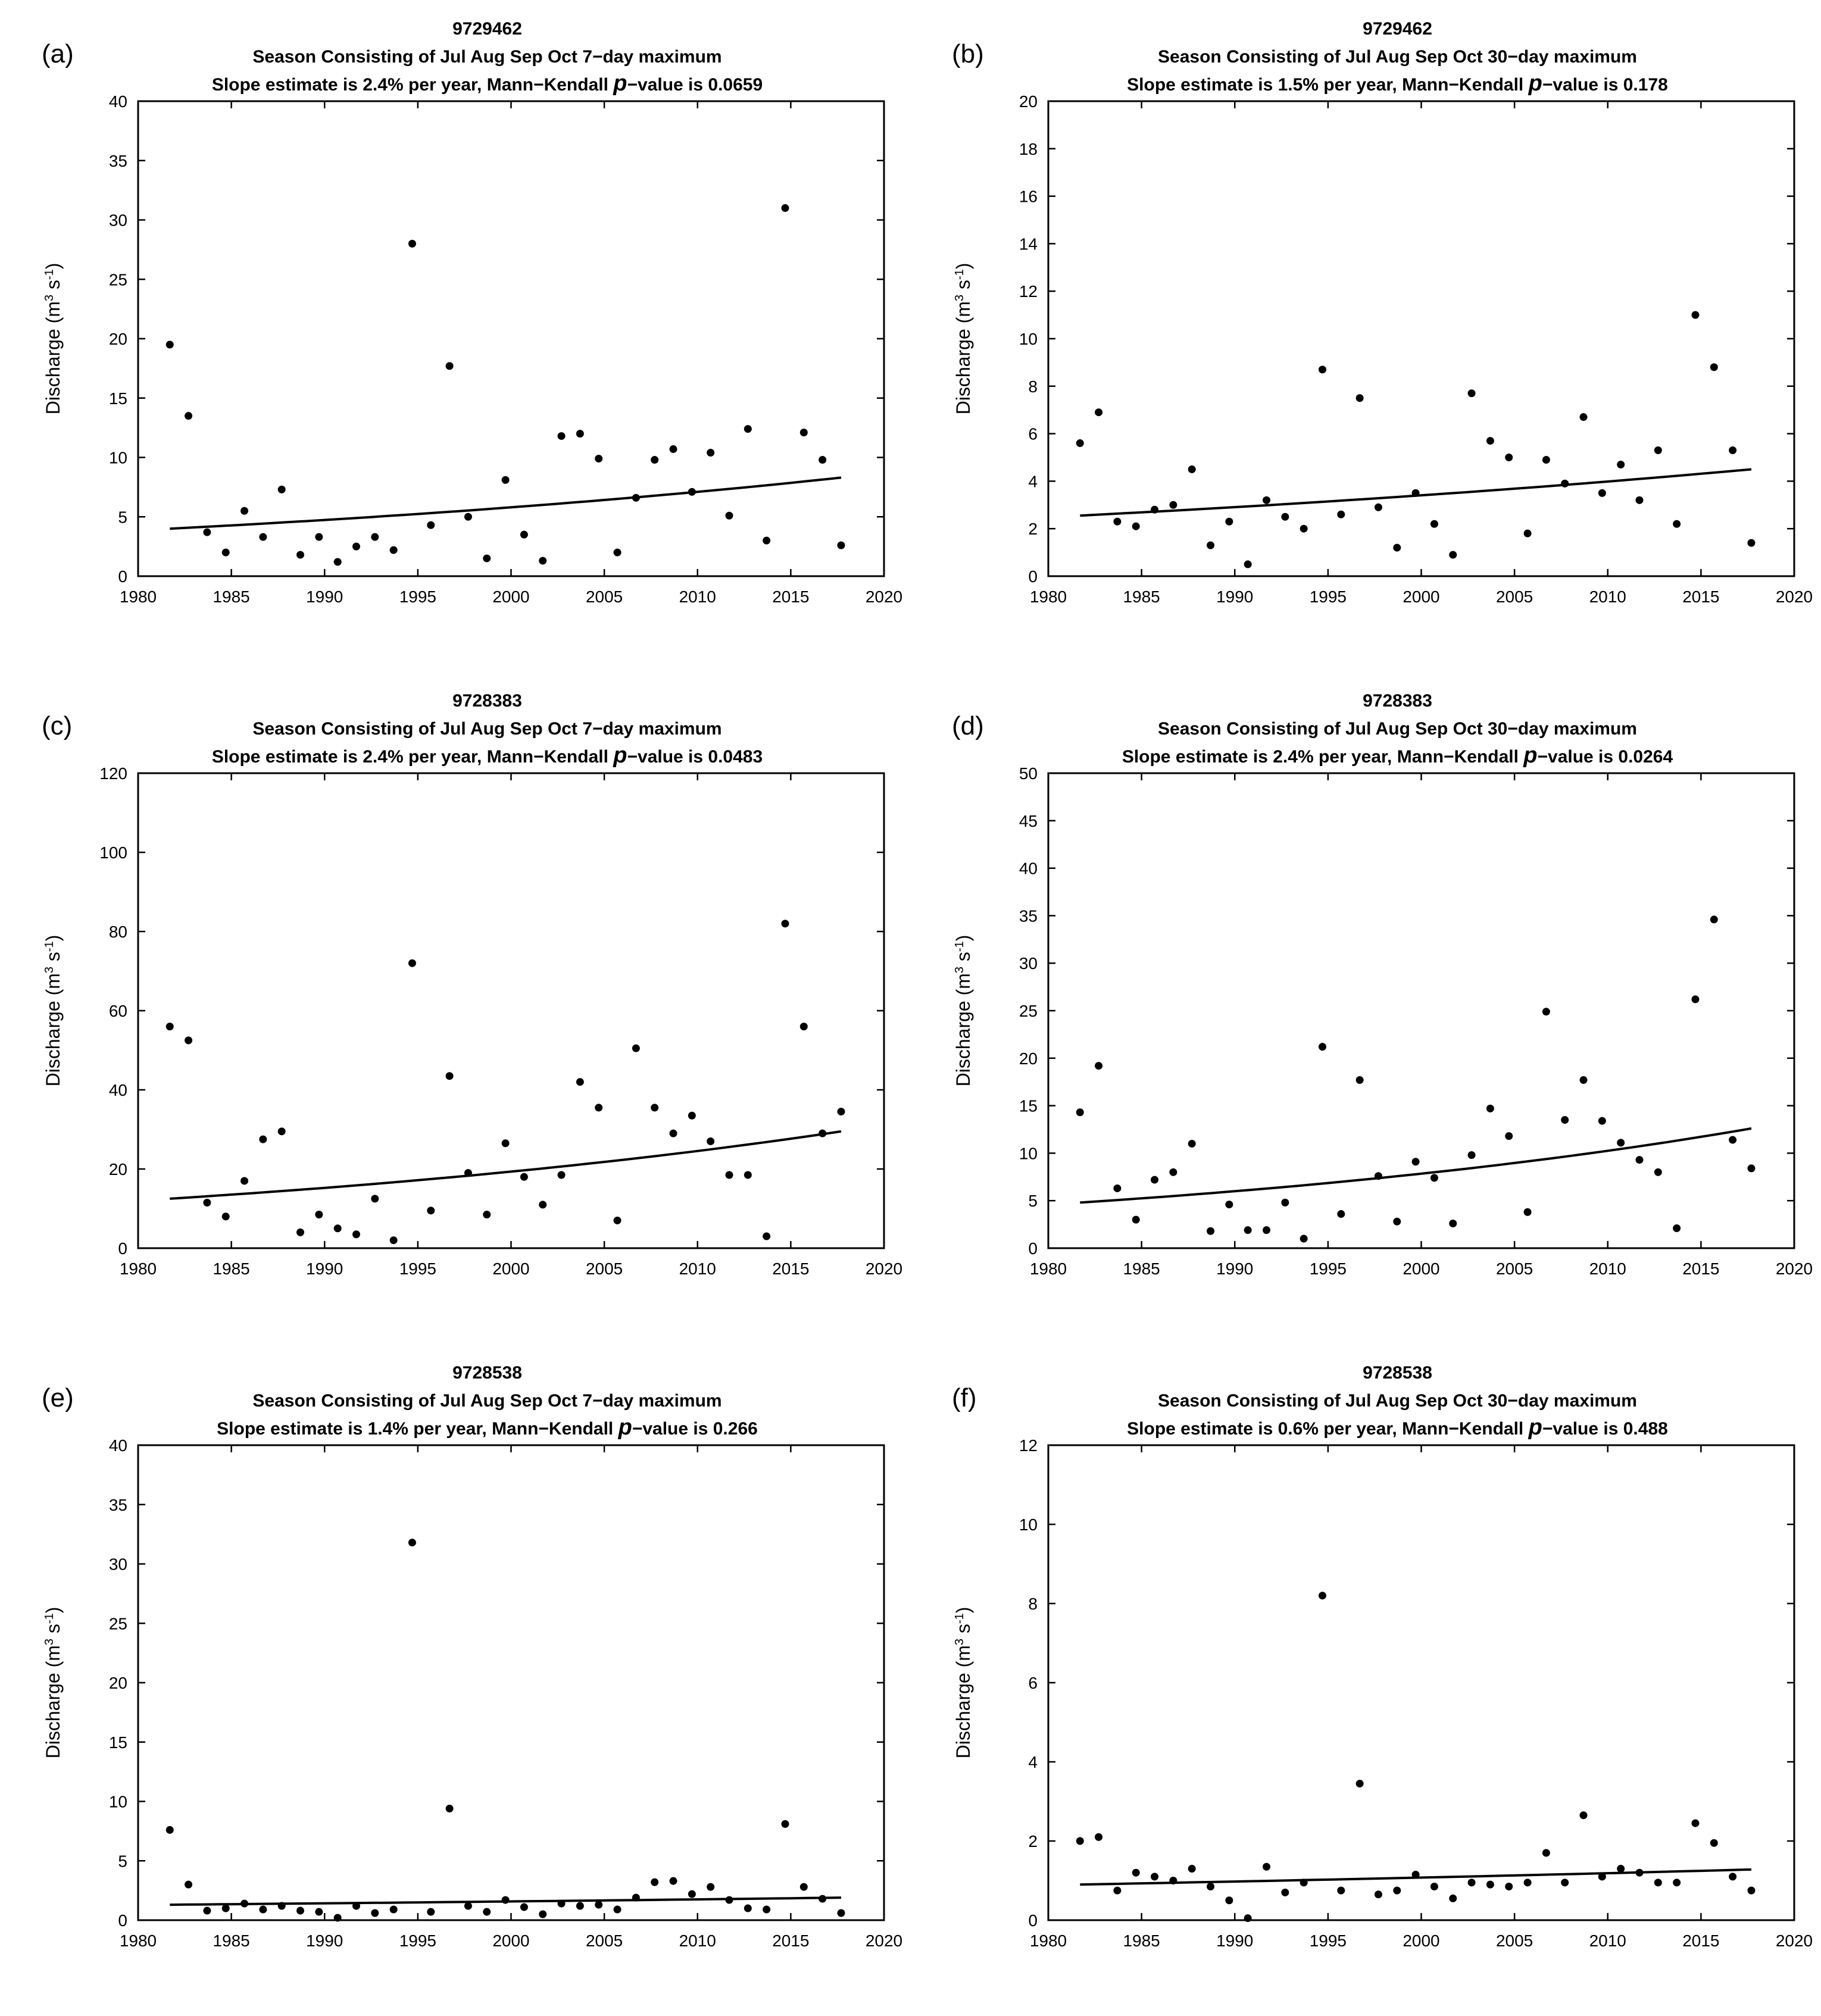 Image resolution: width=1821 pixels, height=2016 pixels. I want to click on plot-frame, so click(1421, 1682).